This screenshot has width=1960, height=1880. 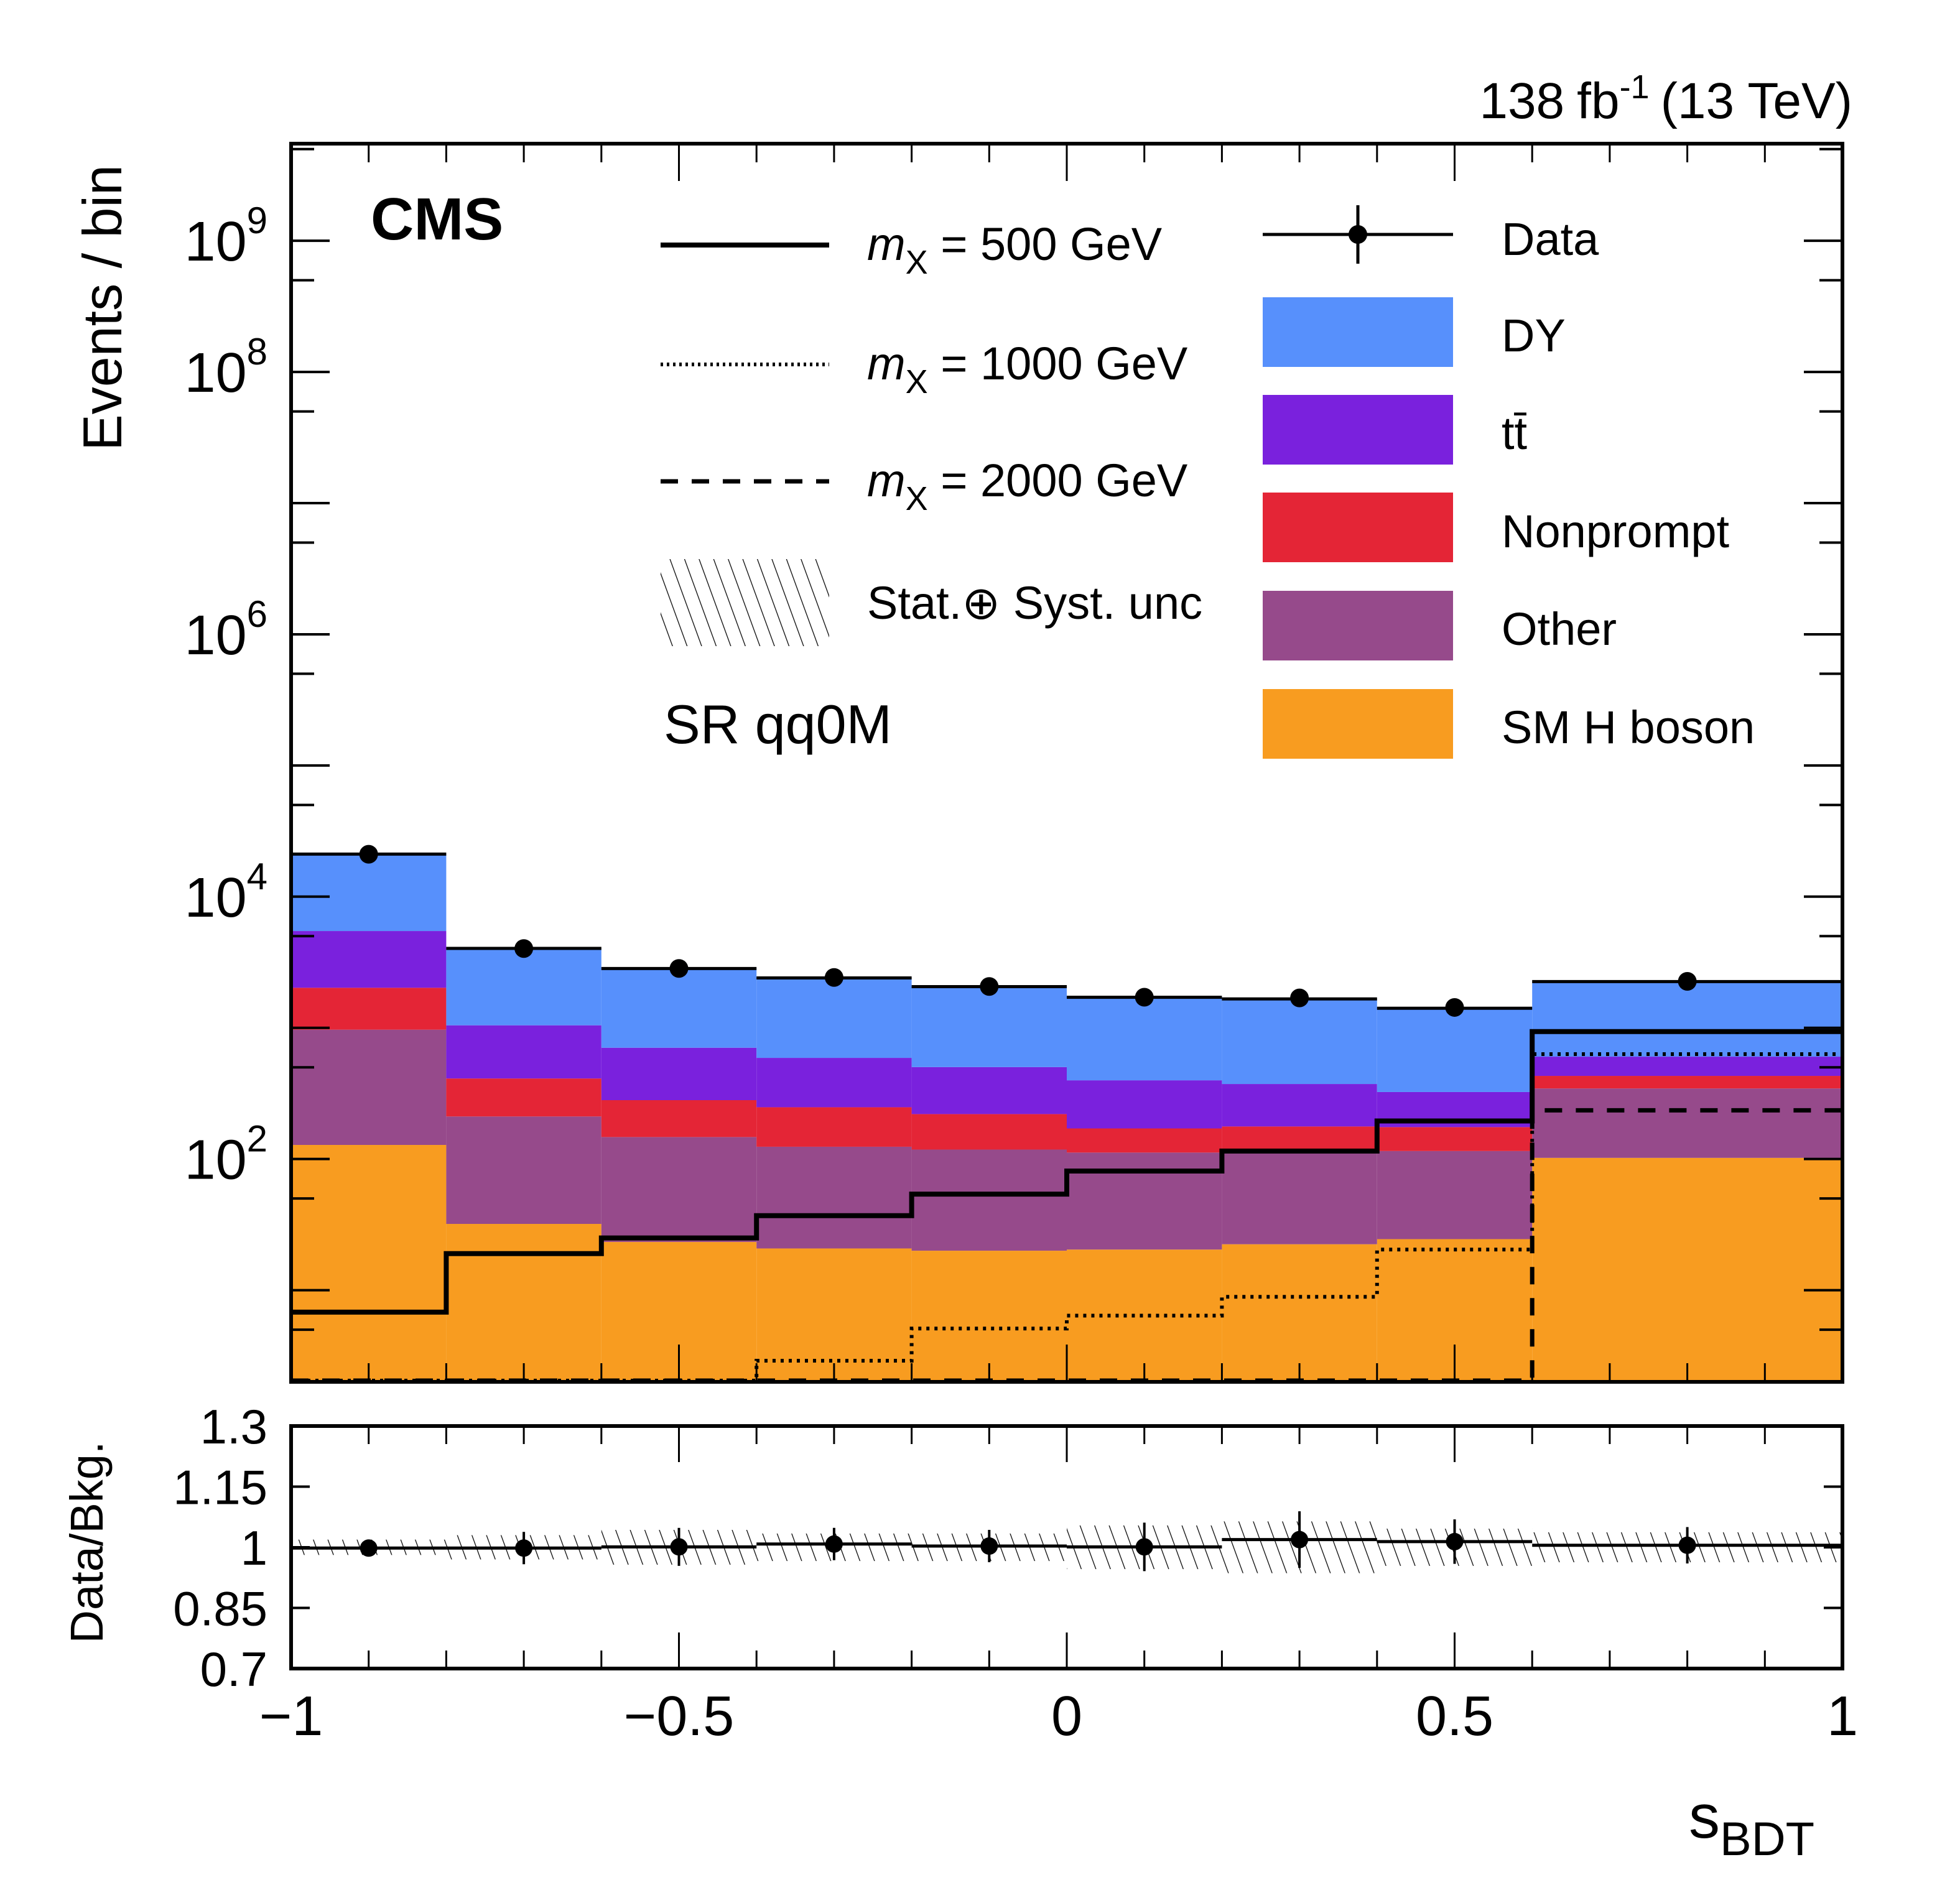 What do you see at coordinates (1015, 250) in the screenshot?
I see `legend-label-m500: mX = 500 GeV` at bounding box center [1015, 250].